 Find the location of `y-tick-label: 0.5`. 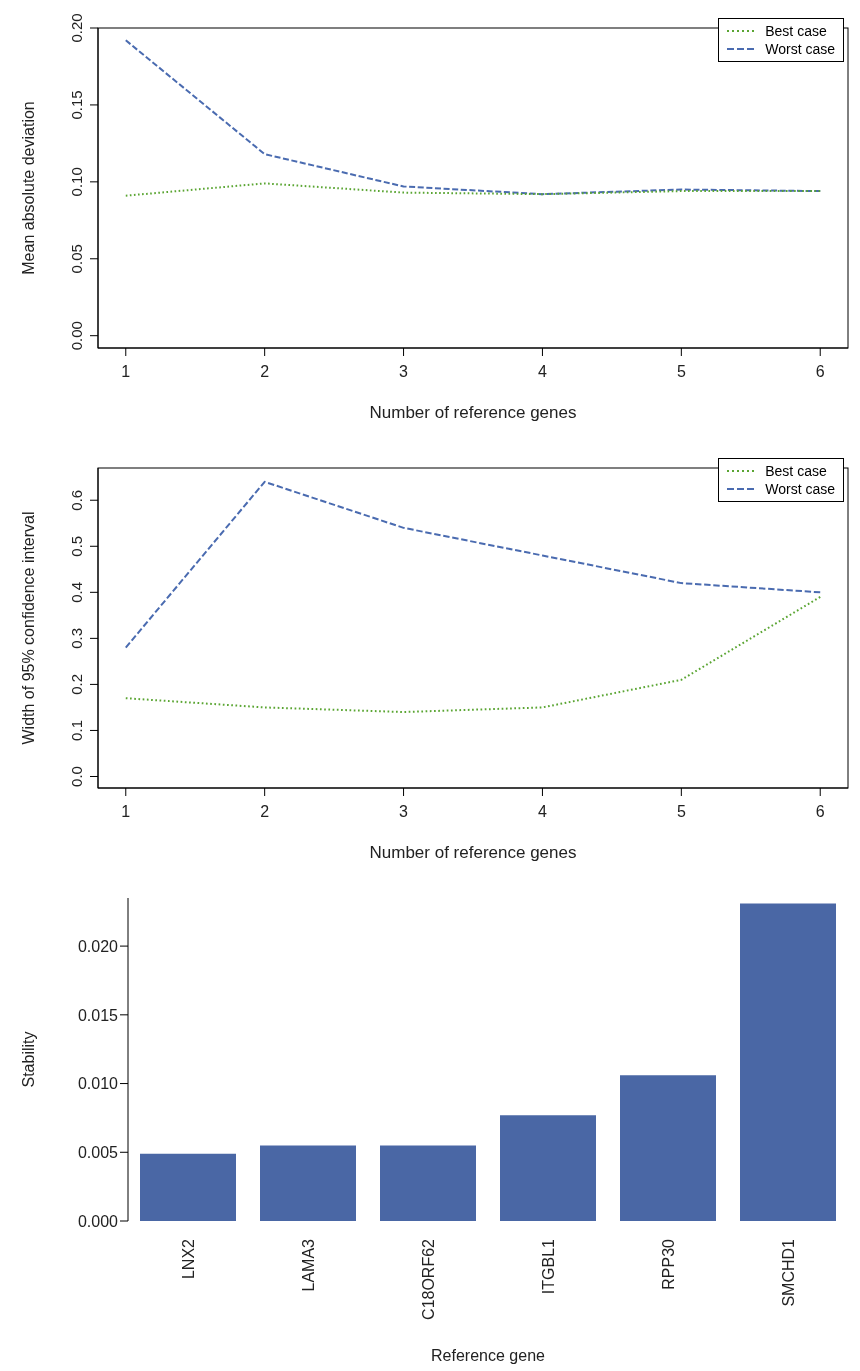

y-tick-label: 0.5 is located at coordinates (76, 546).